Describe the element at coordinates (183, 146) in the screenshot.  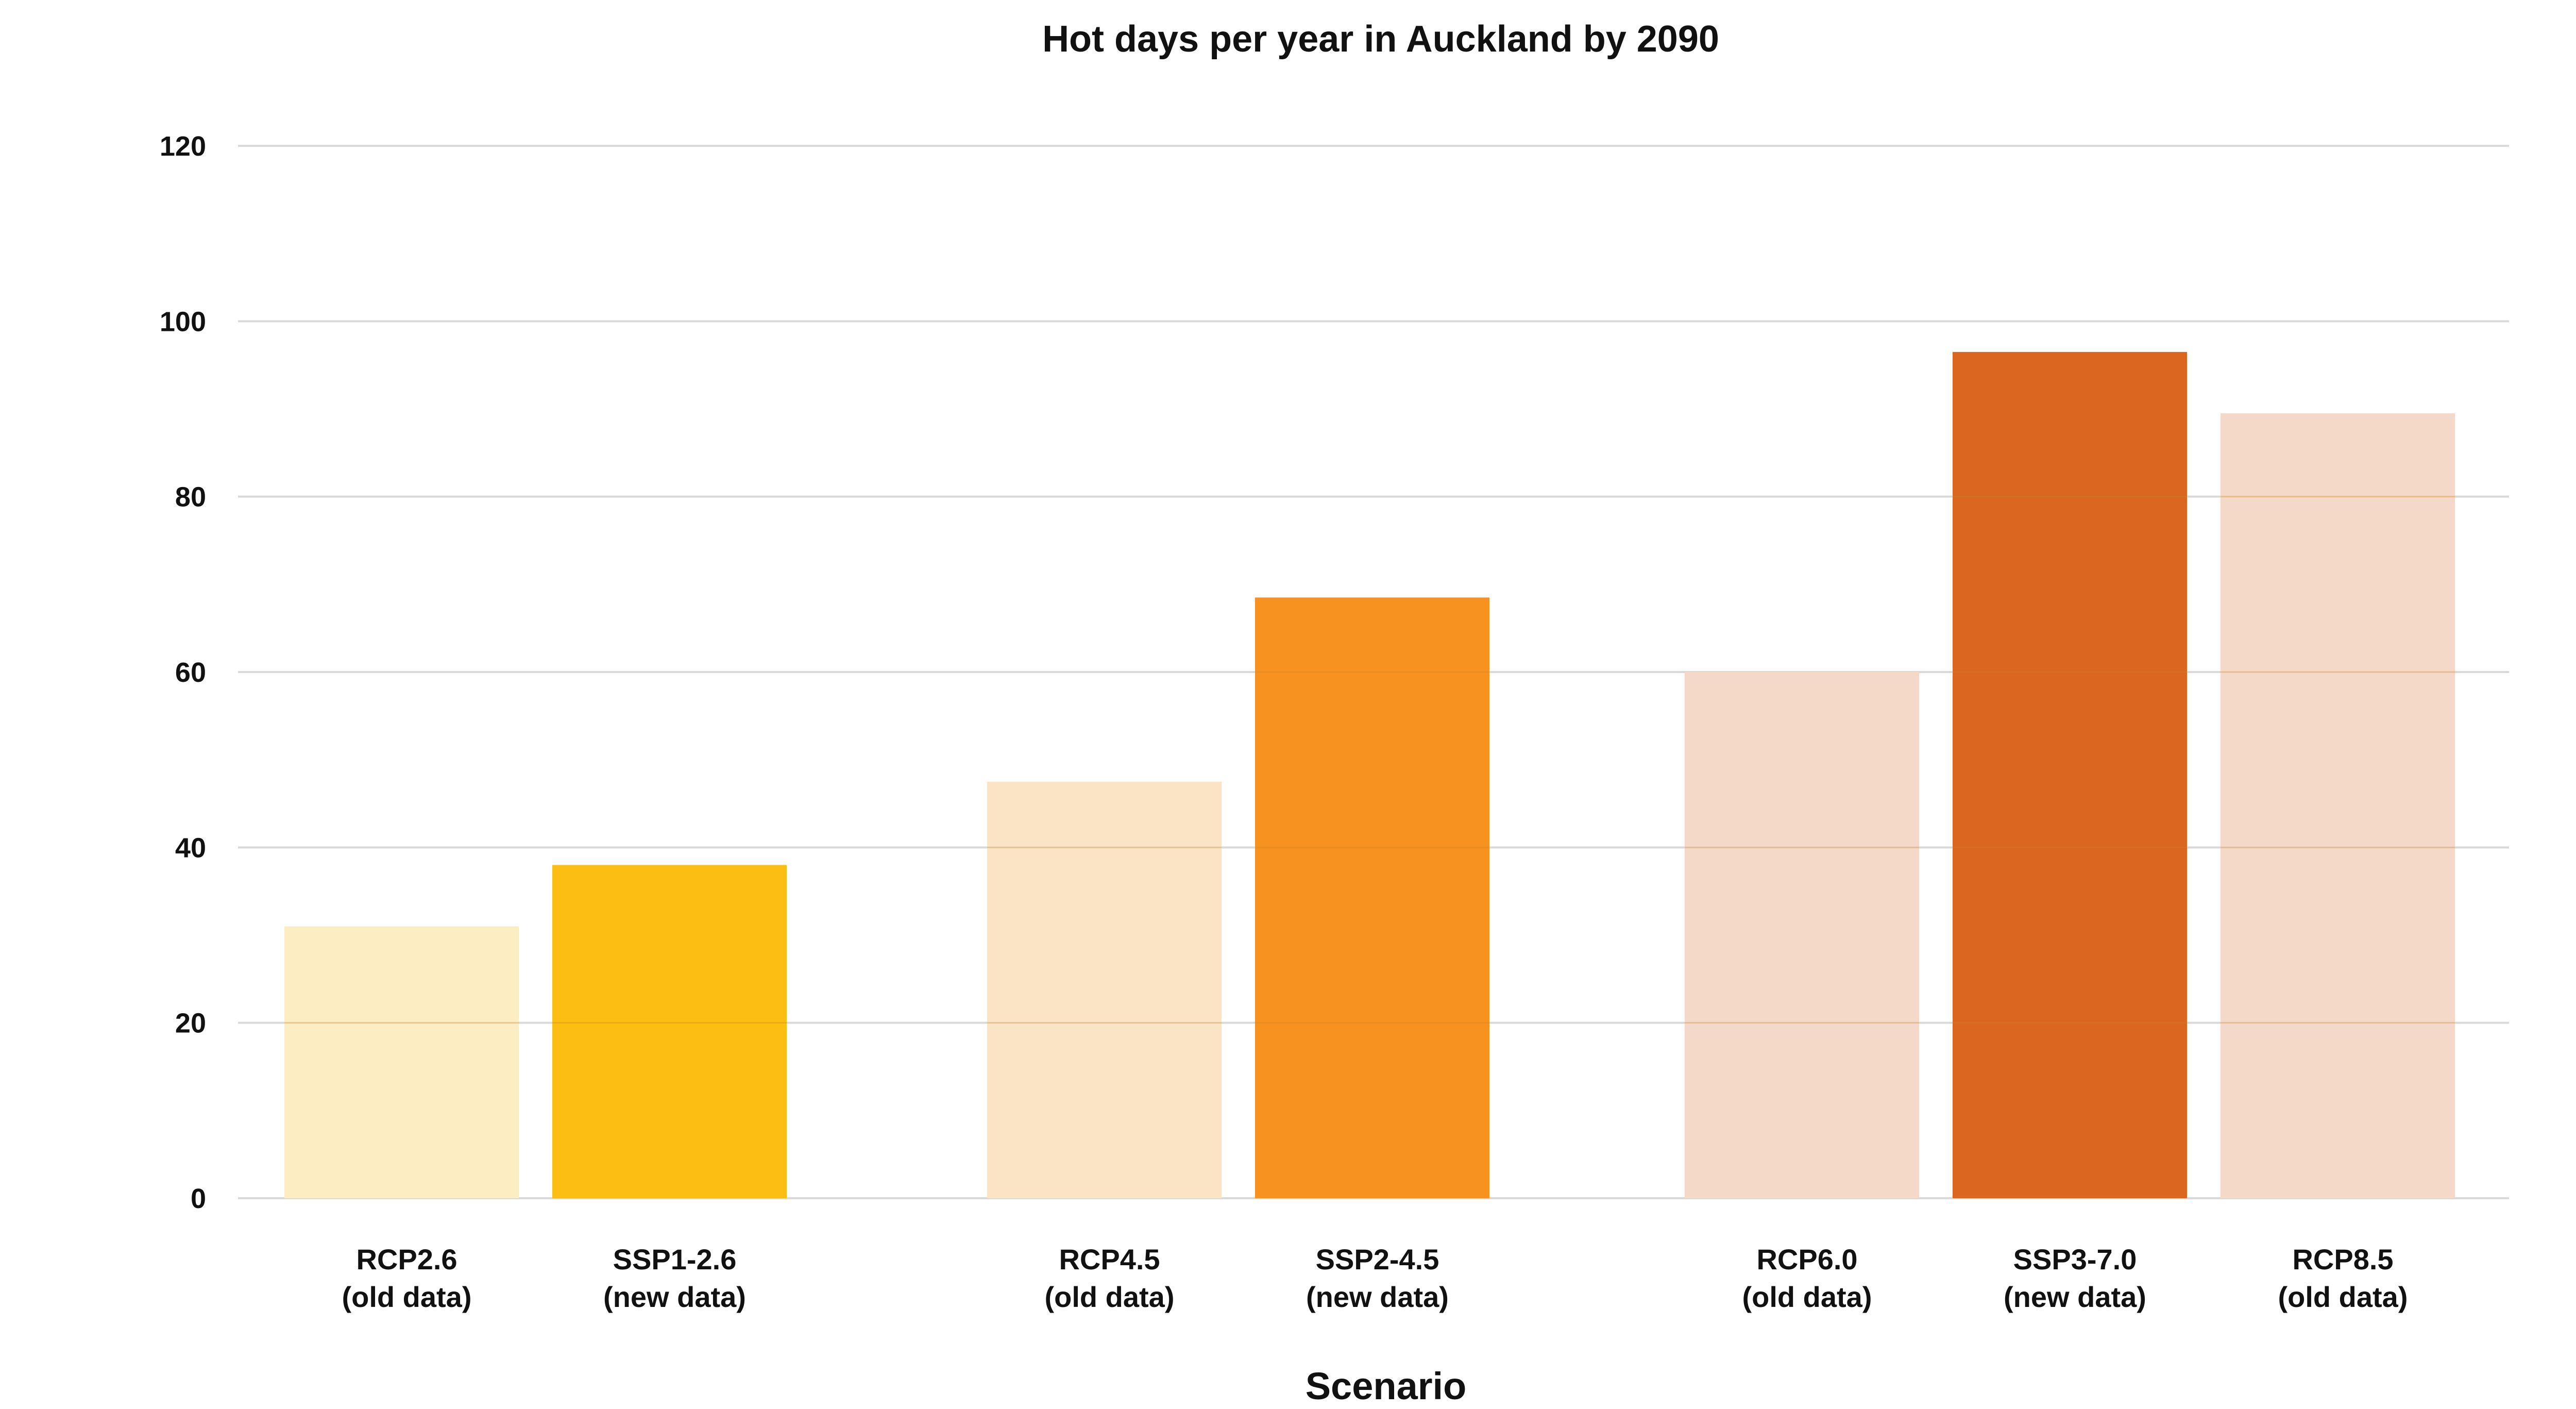
I see `y-tick-label: 120` at that location.